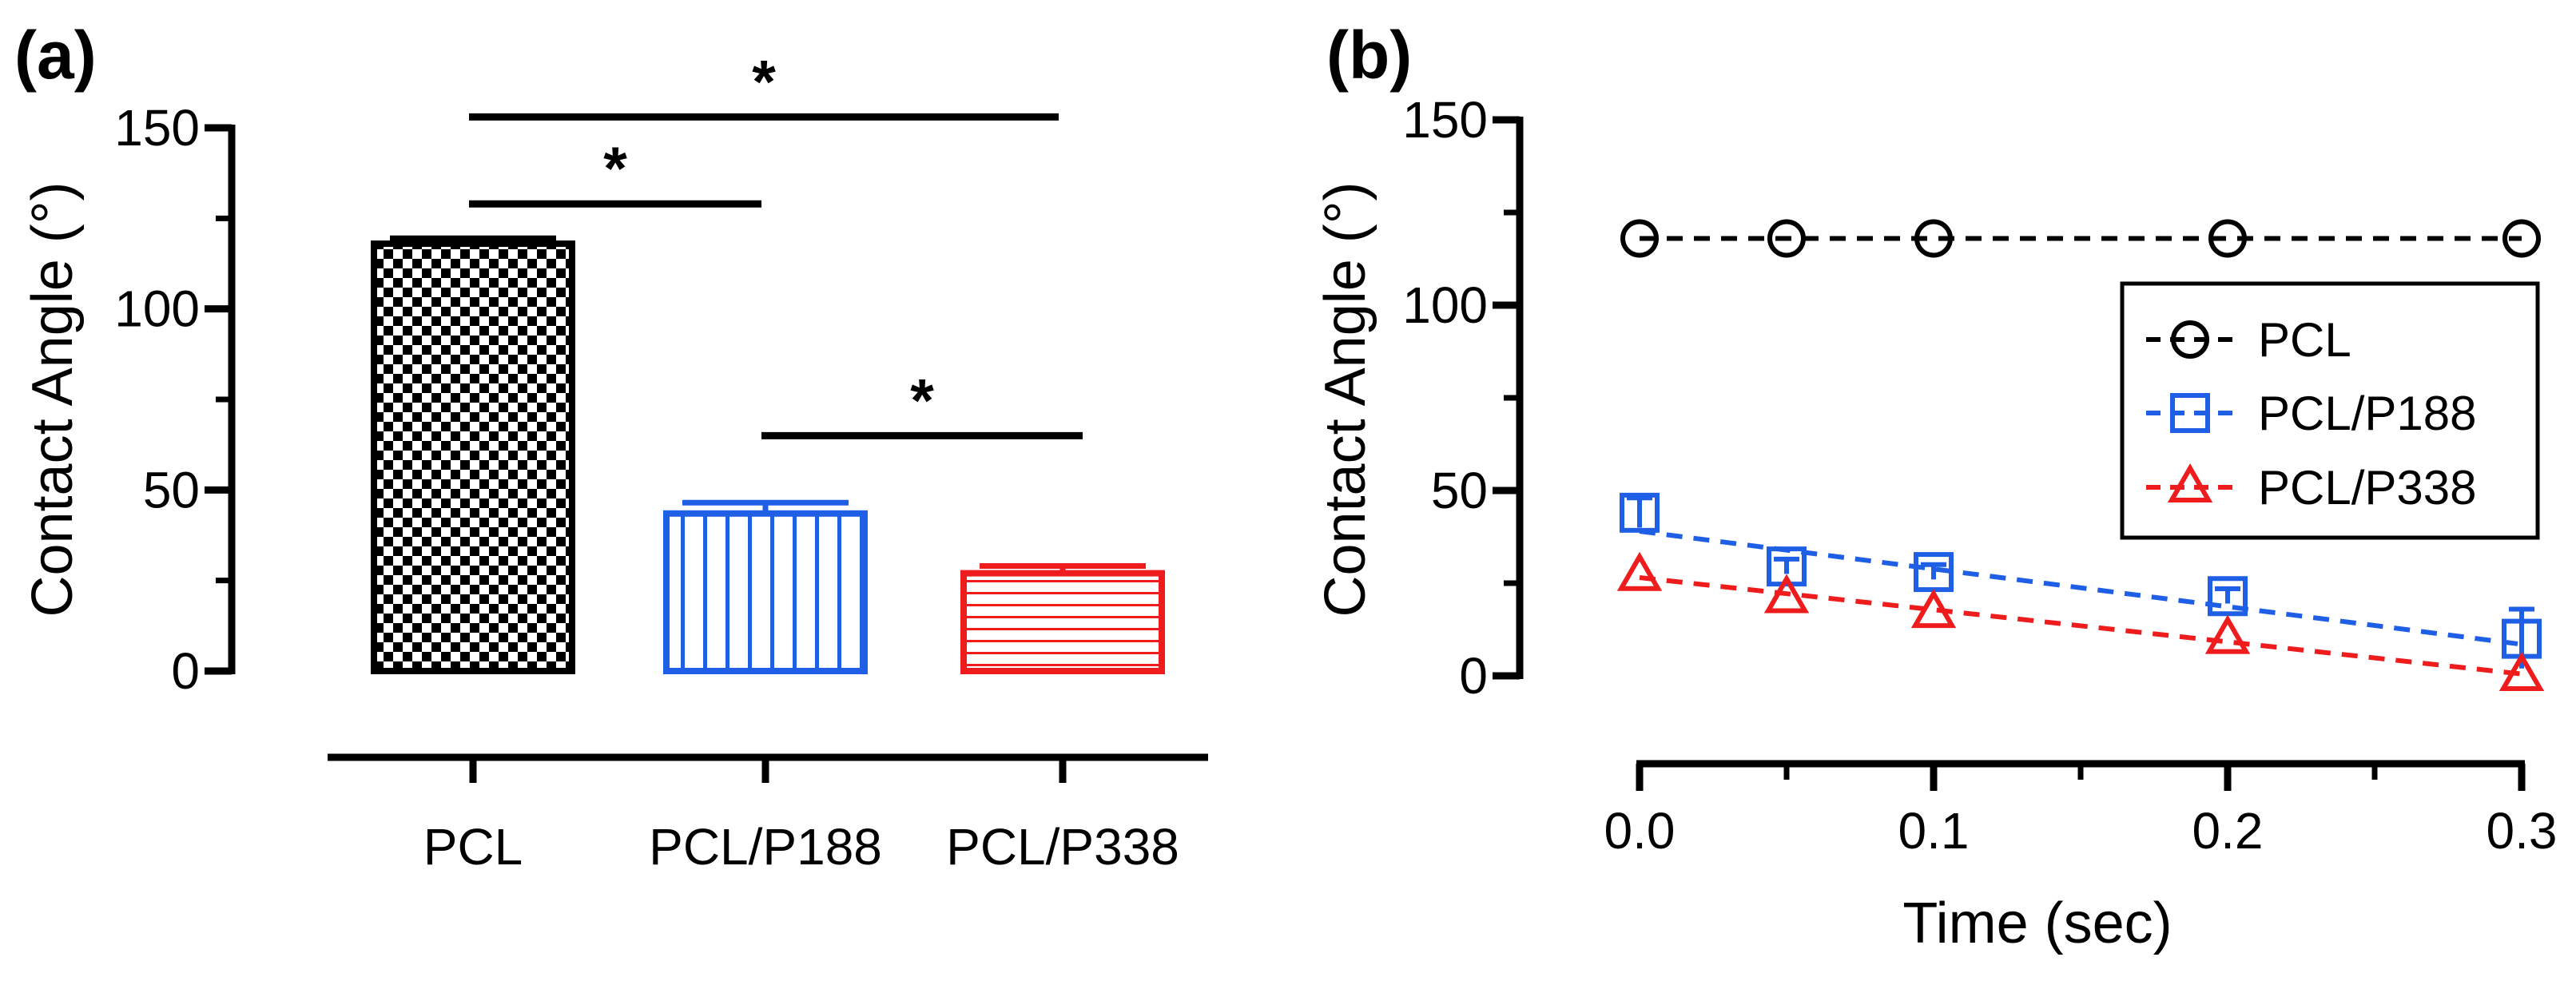 The image size is (2576, 981). Describe the element at coordinates (2190, 482) in the screenshot. I see `legend-marker-triangle` at that location.